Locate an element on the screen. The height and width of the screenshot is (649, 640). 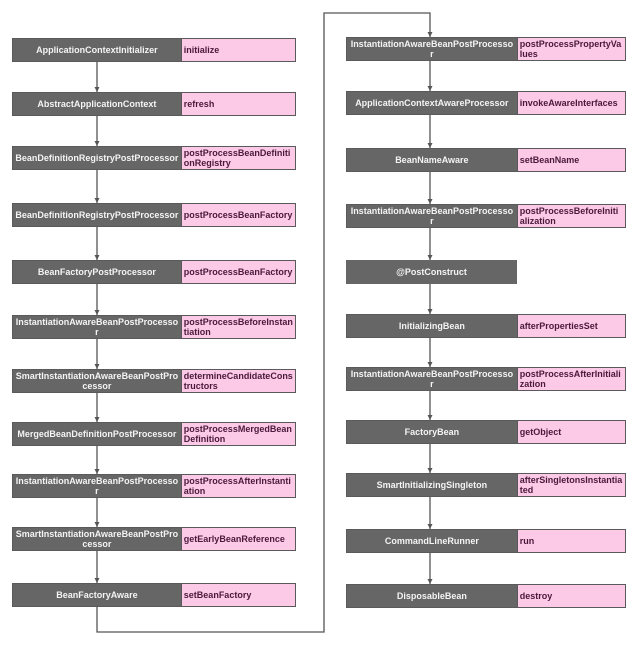
step-class-name: ApplicationContextInitializer is located at coordinates (97, 50).